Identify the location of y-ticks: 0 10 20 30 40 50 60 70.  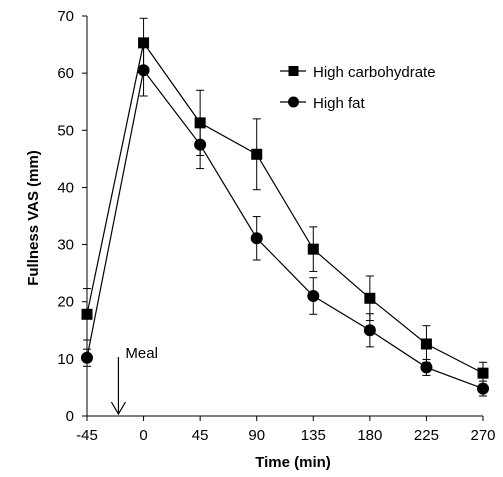
(72, 216).